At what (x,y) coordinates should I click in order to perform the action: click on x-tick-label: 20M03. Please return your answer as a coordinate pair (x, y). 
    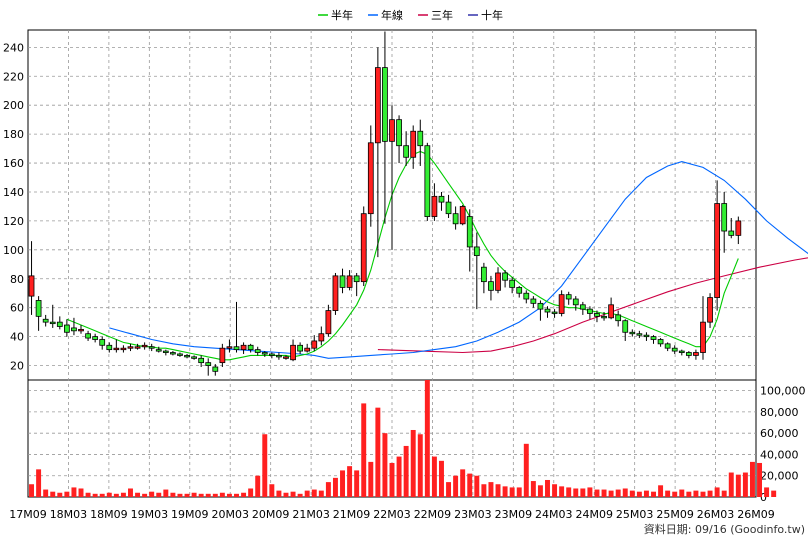
    Looking at the image, I should click on (230, 514).